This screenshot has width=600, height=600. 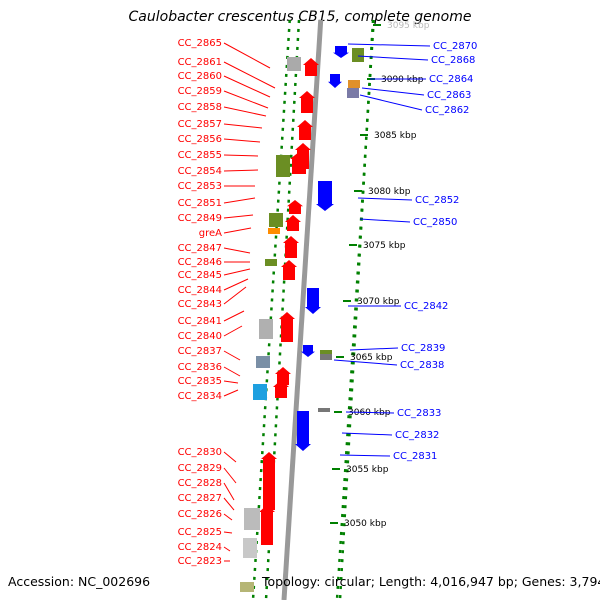 I want to click on gene-label-left: CC_2860, so click(x=200, y=76).